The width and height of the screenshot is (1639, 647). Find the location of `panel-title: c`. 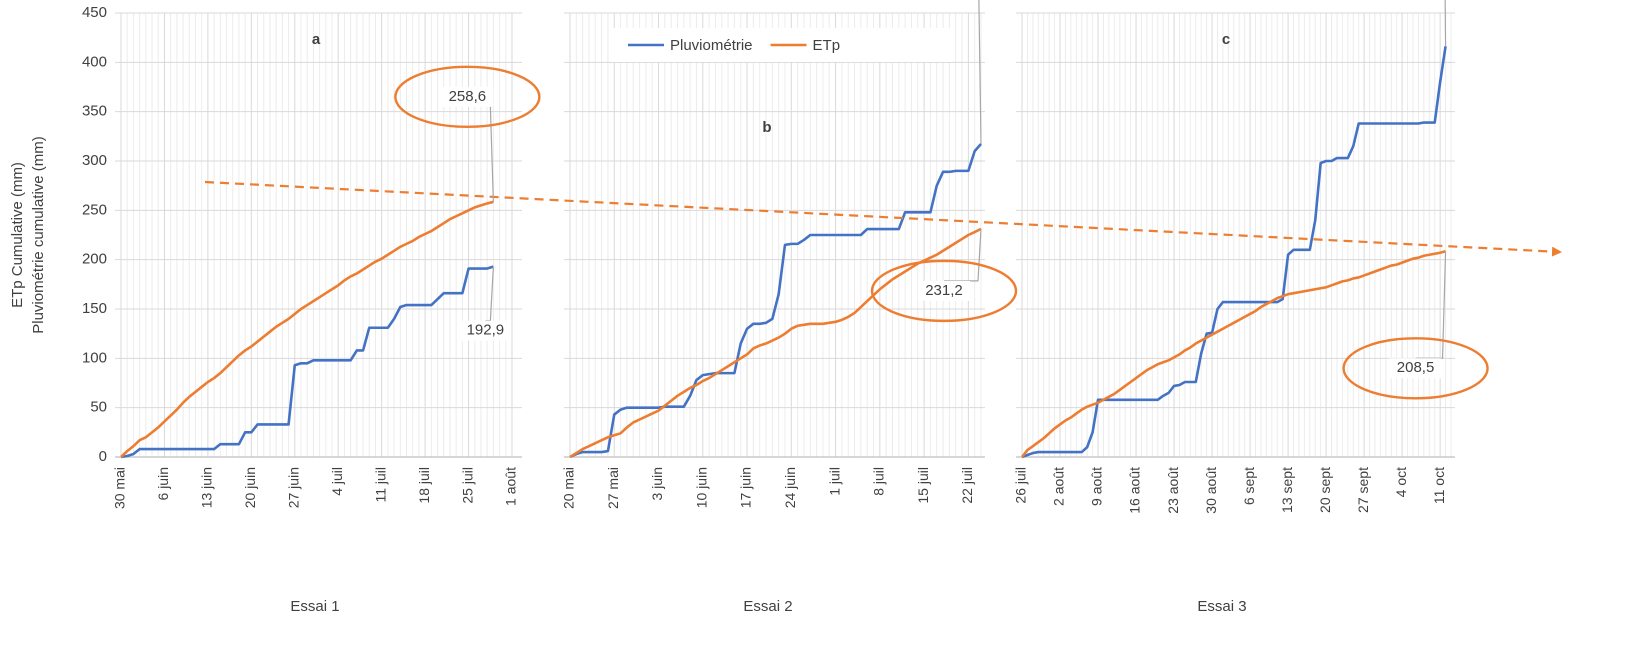

panel-title: c is located at coordinates (1226, 39).